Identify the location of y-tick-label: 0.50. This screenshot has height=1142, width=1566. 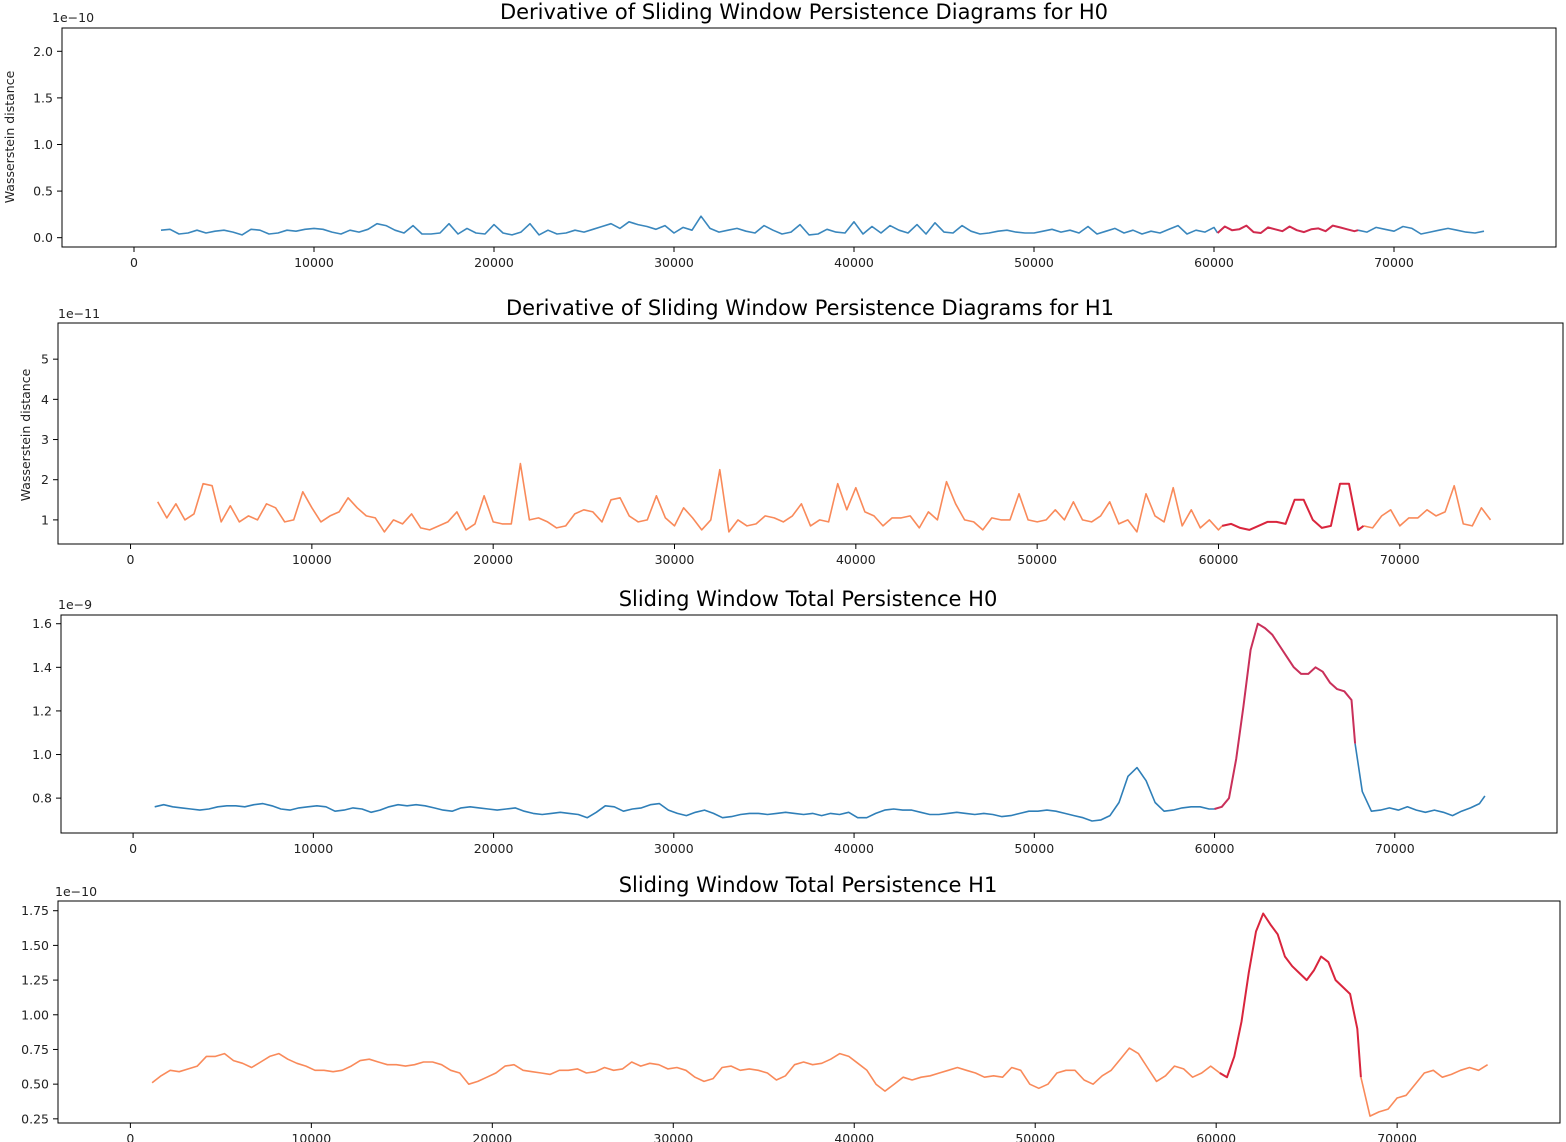
(35, 1084).